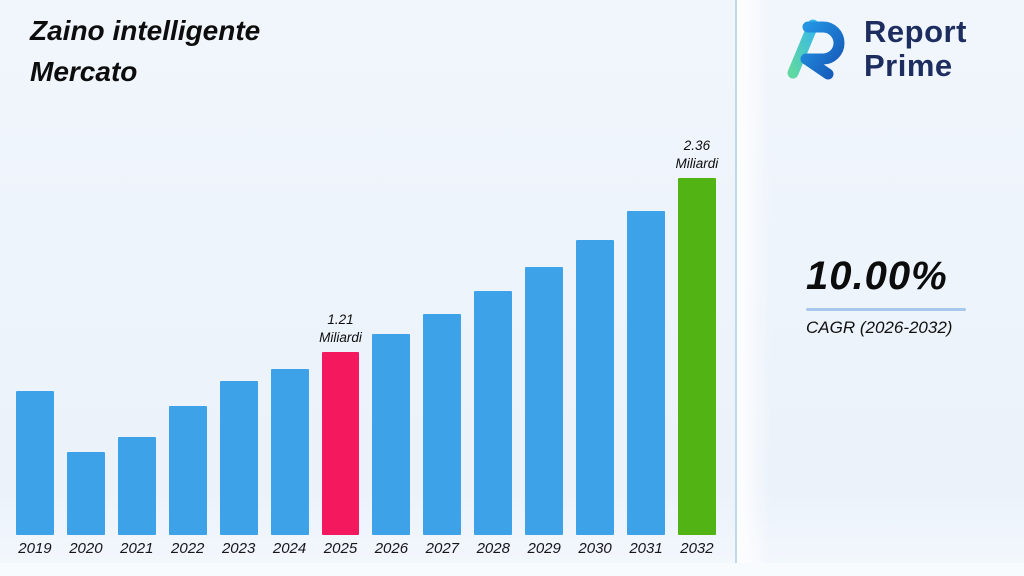  I want to click on bar-2028, so click(493, 413).